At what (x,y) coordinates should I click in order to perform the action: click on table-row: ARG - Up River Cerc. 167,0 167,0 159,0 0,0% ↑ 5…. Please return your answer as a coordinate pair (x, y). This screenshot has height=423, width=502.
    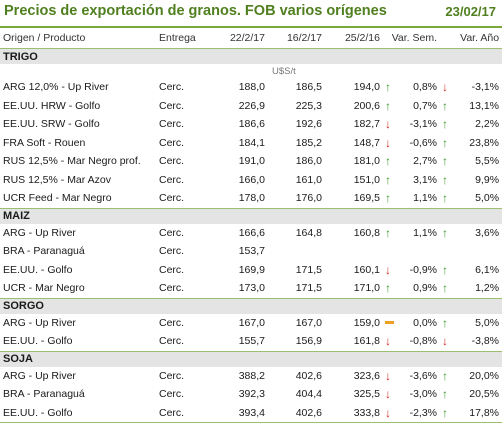
    Looking at the image, I should click on (251, 323).